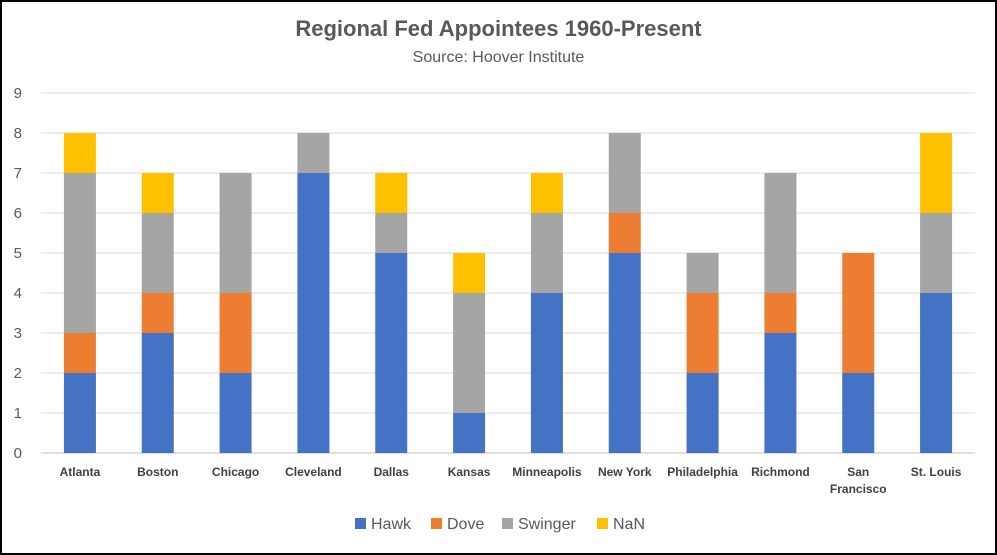 The width and height of the screenshot is (997, 555). Describe the element at coordinates (469, 472) in the screenshot. I see `x-tick-label: Kansas` at that location.